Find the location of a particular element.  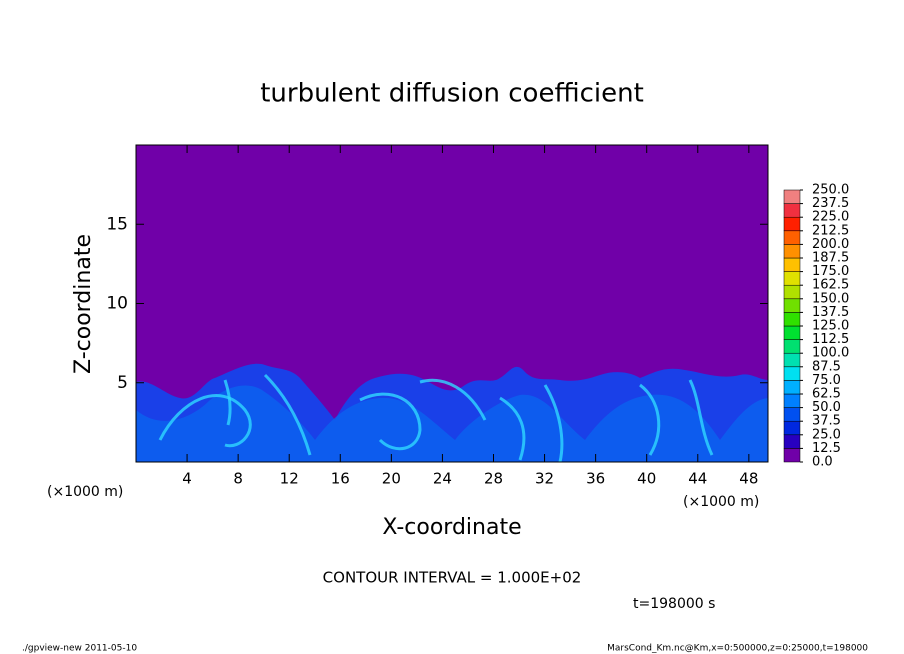

x-unit: (×1000 m) is located at coordinates (721, 502).